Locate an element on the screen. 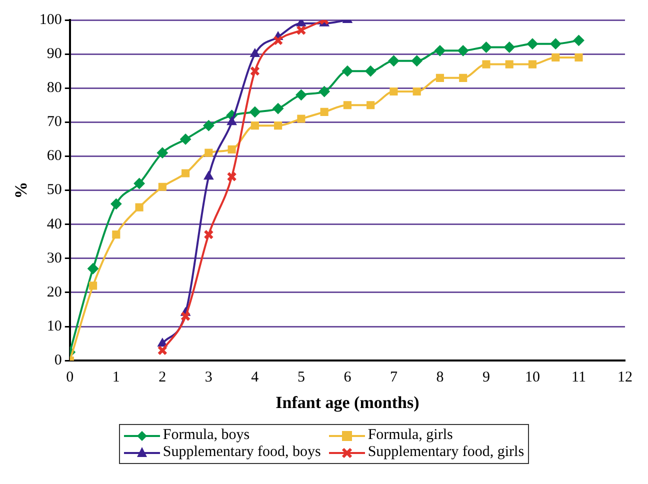 The width and height of the screenshot is (648, 484). y-tick-label: 0 is located at coordinates (58, 360).